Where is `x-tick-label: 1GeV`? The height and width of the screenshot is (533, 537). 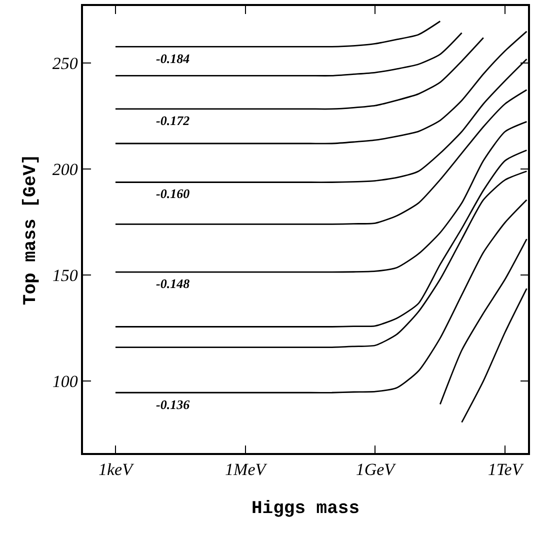
x-tick-label: 1GeV is located at coordinates (377, 470).